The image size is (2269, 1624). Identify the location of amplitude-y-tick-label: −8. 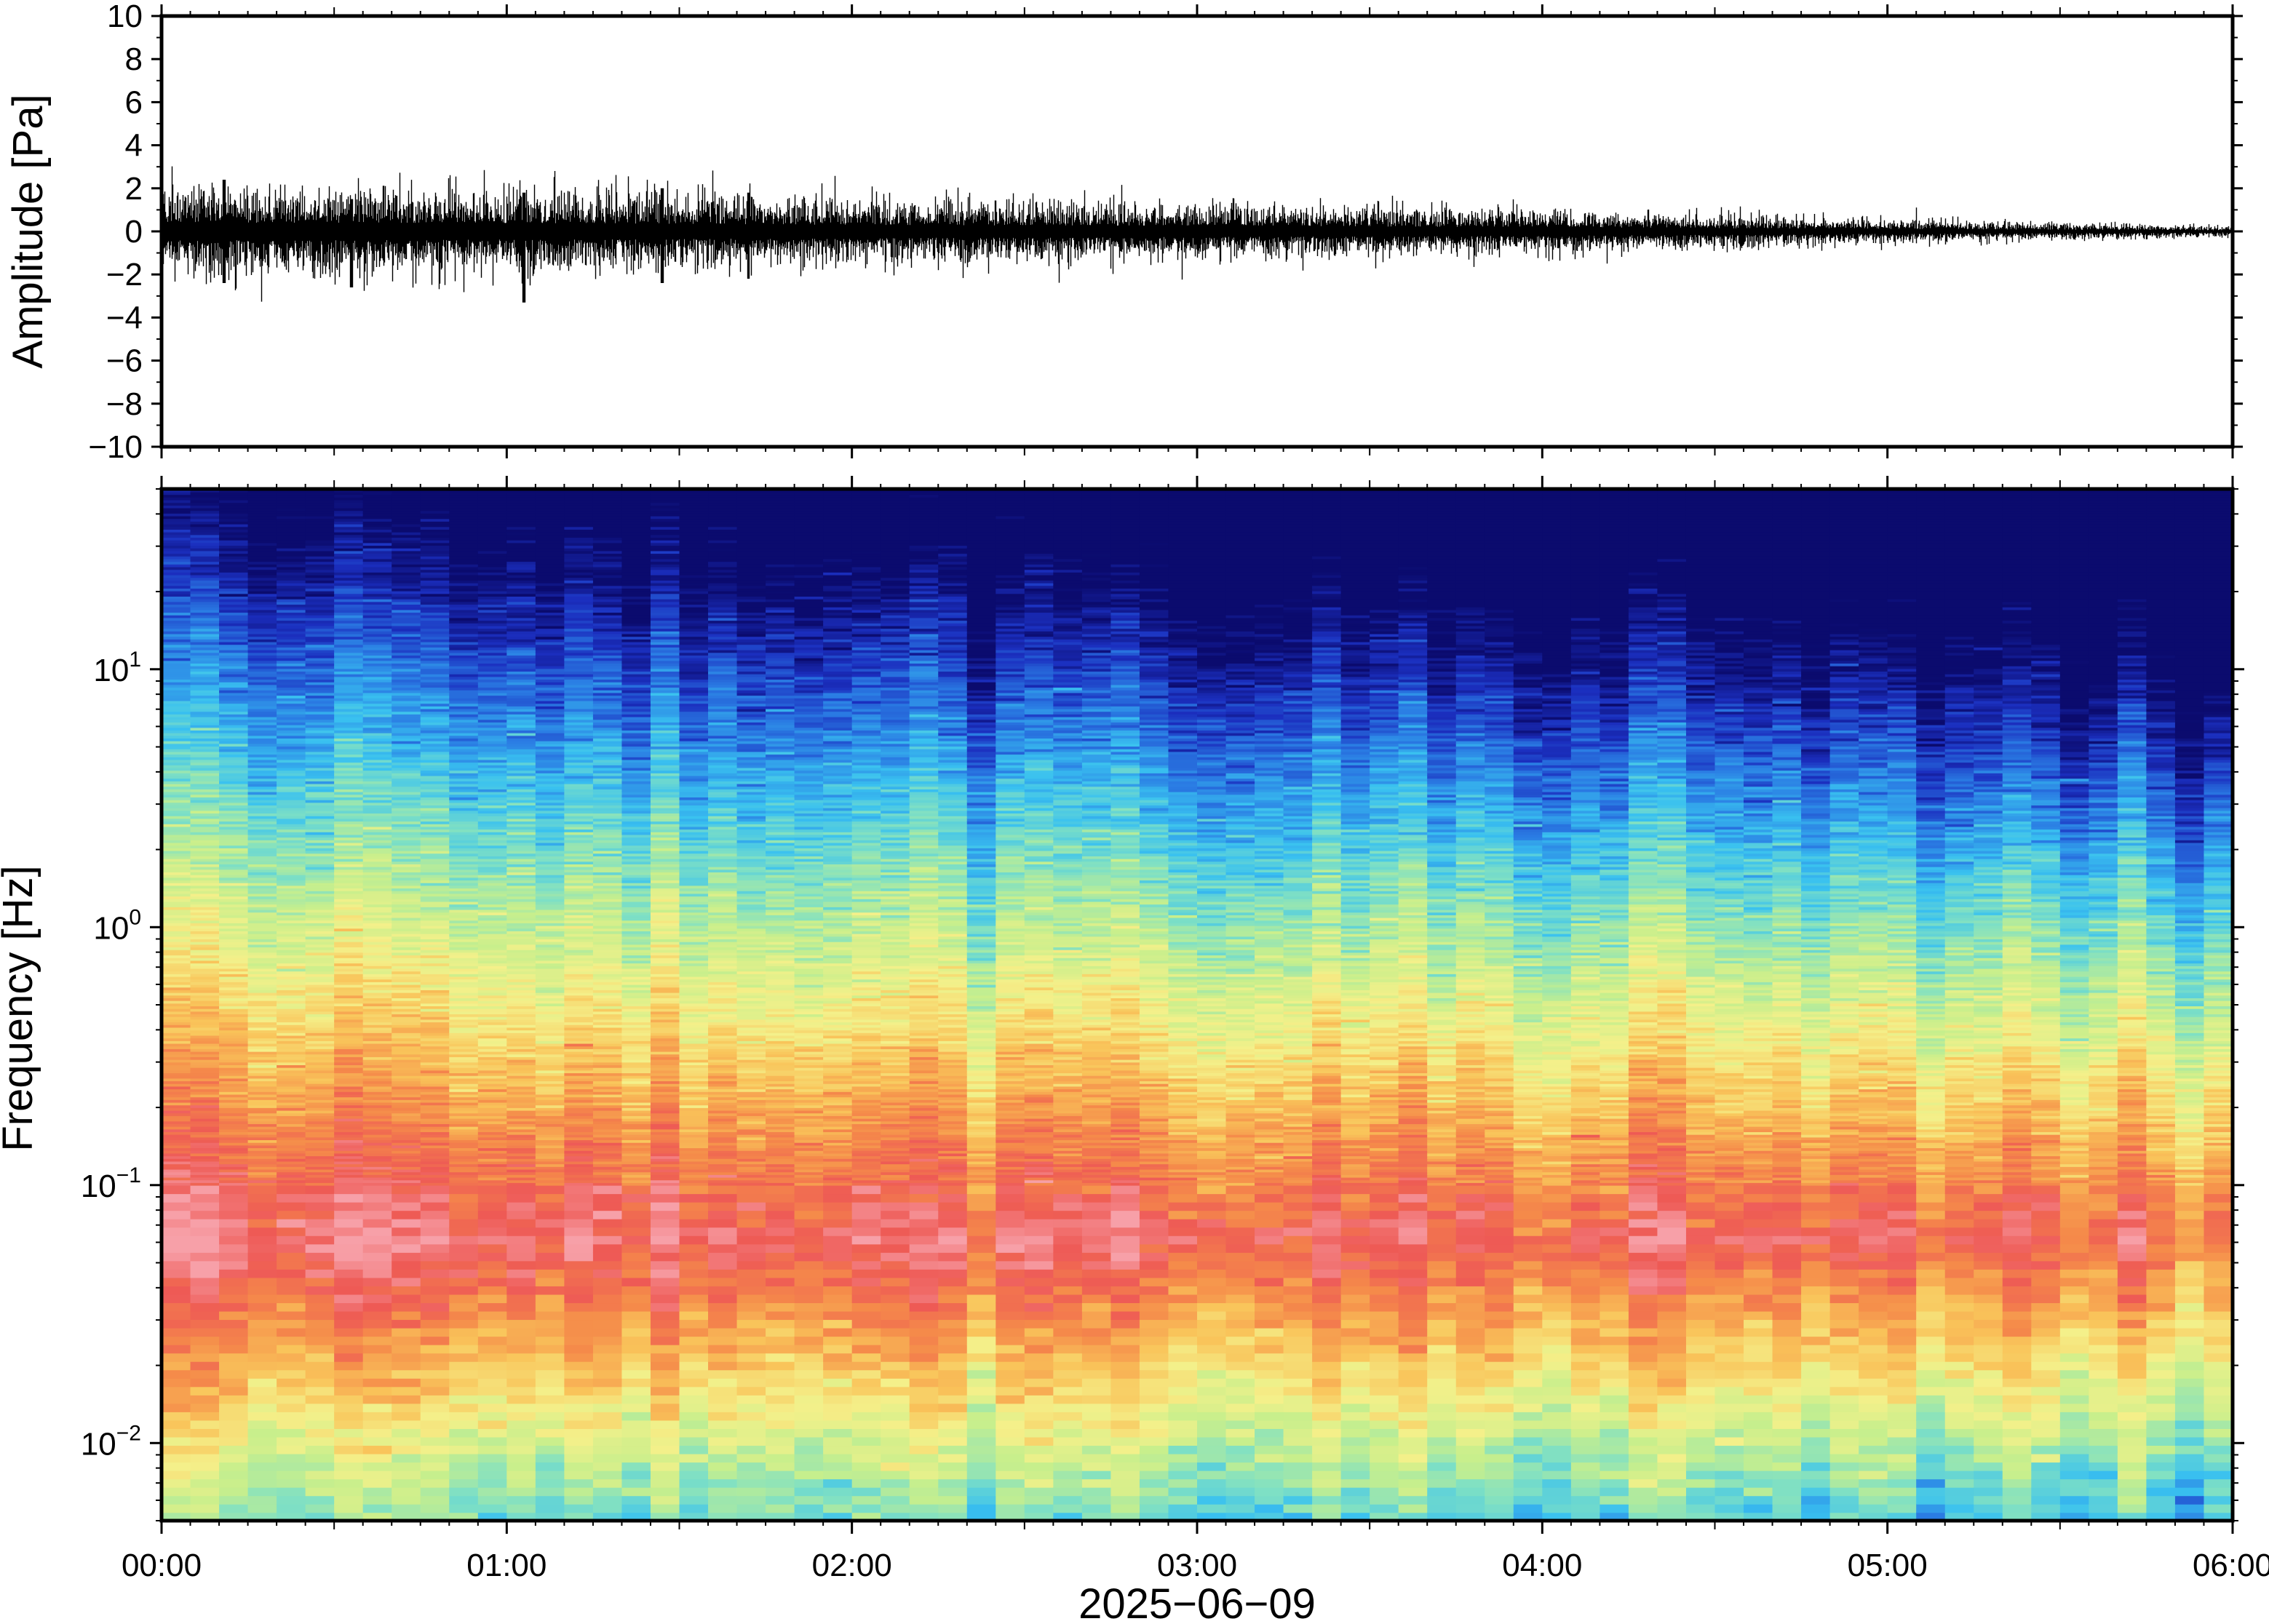
(125, 404).